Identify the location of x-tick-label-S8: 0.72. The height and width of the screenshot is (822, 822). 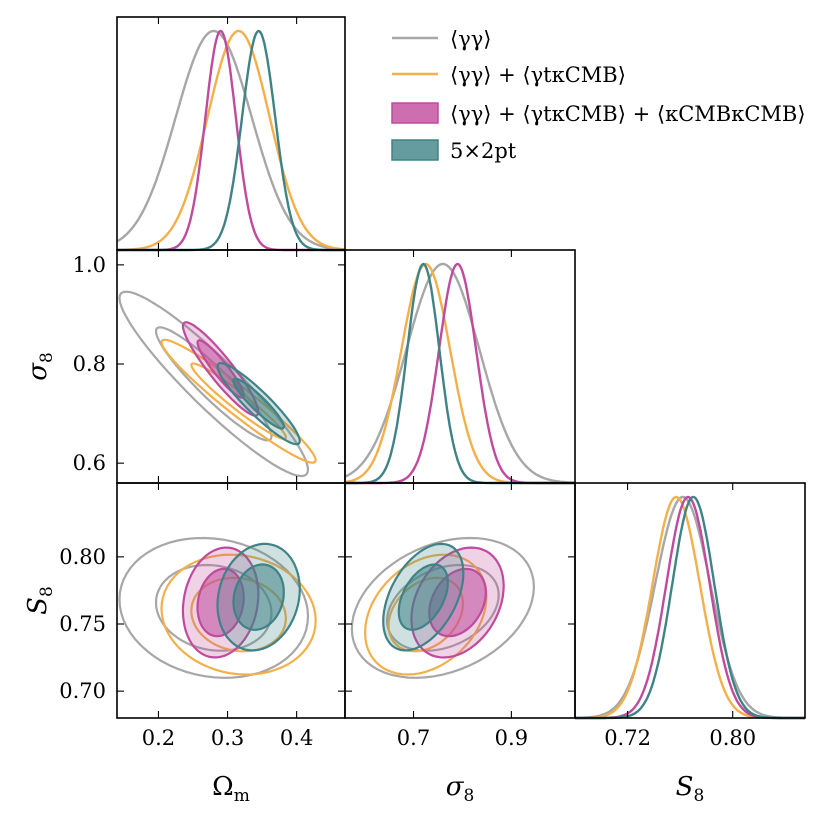
(627, 738).